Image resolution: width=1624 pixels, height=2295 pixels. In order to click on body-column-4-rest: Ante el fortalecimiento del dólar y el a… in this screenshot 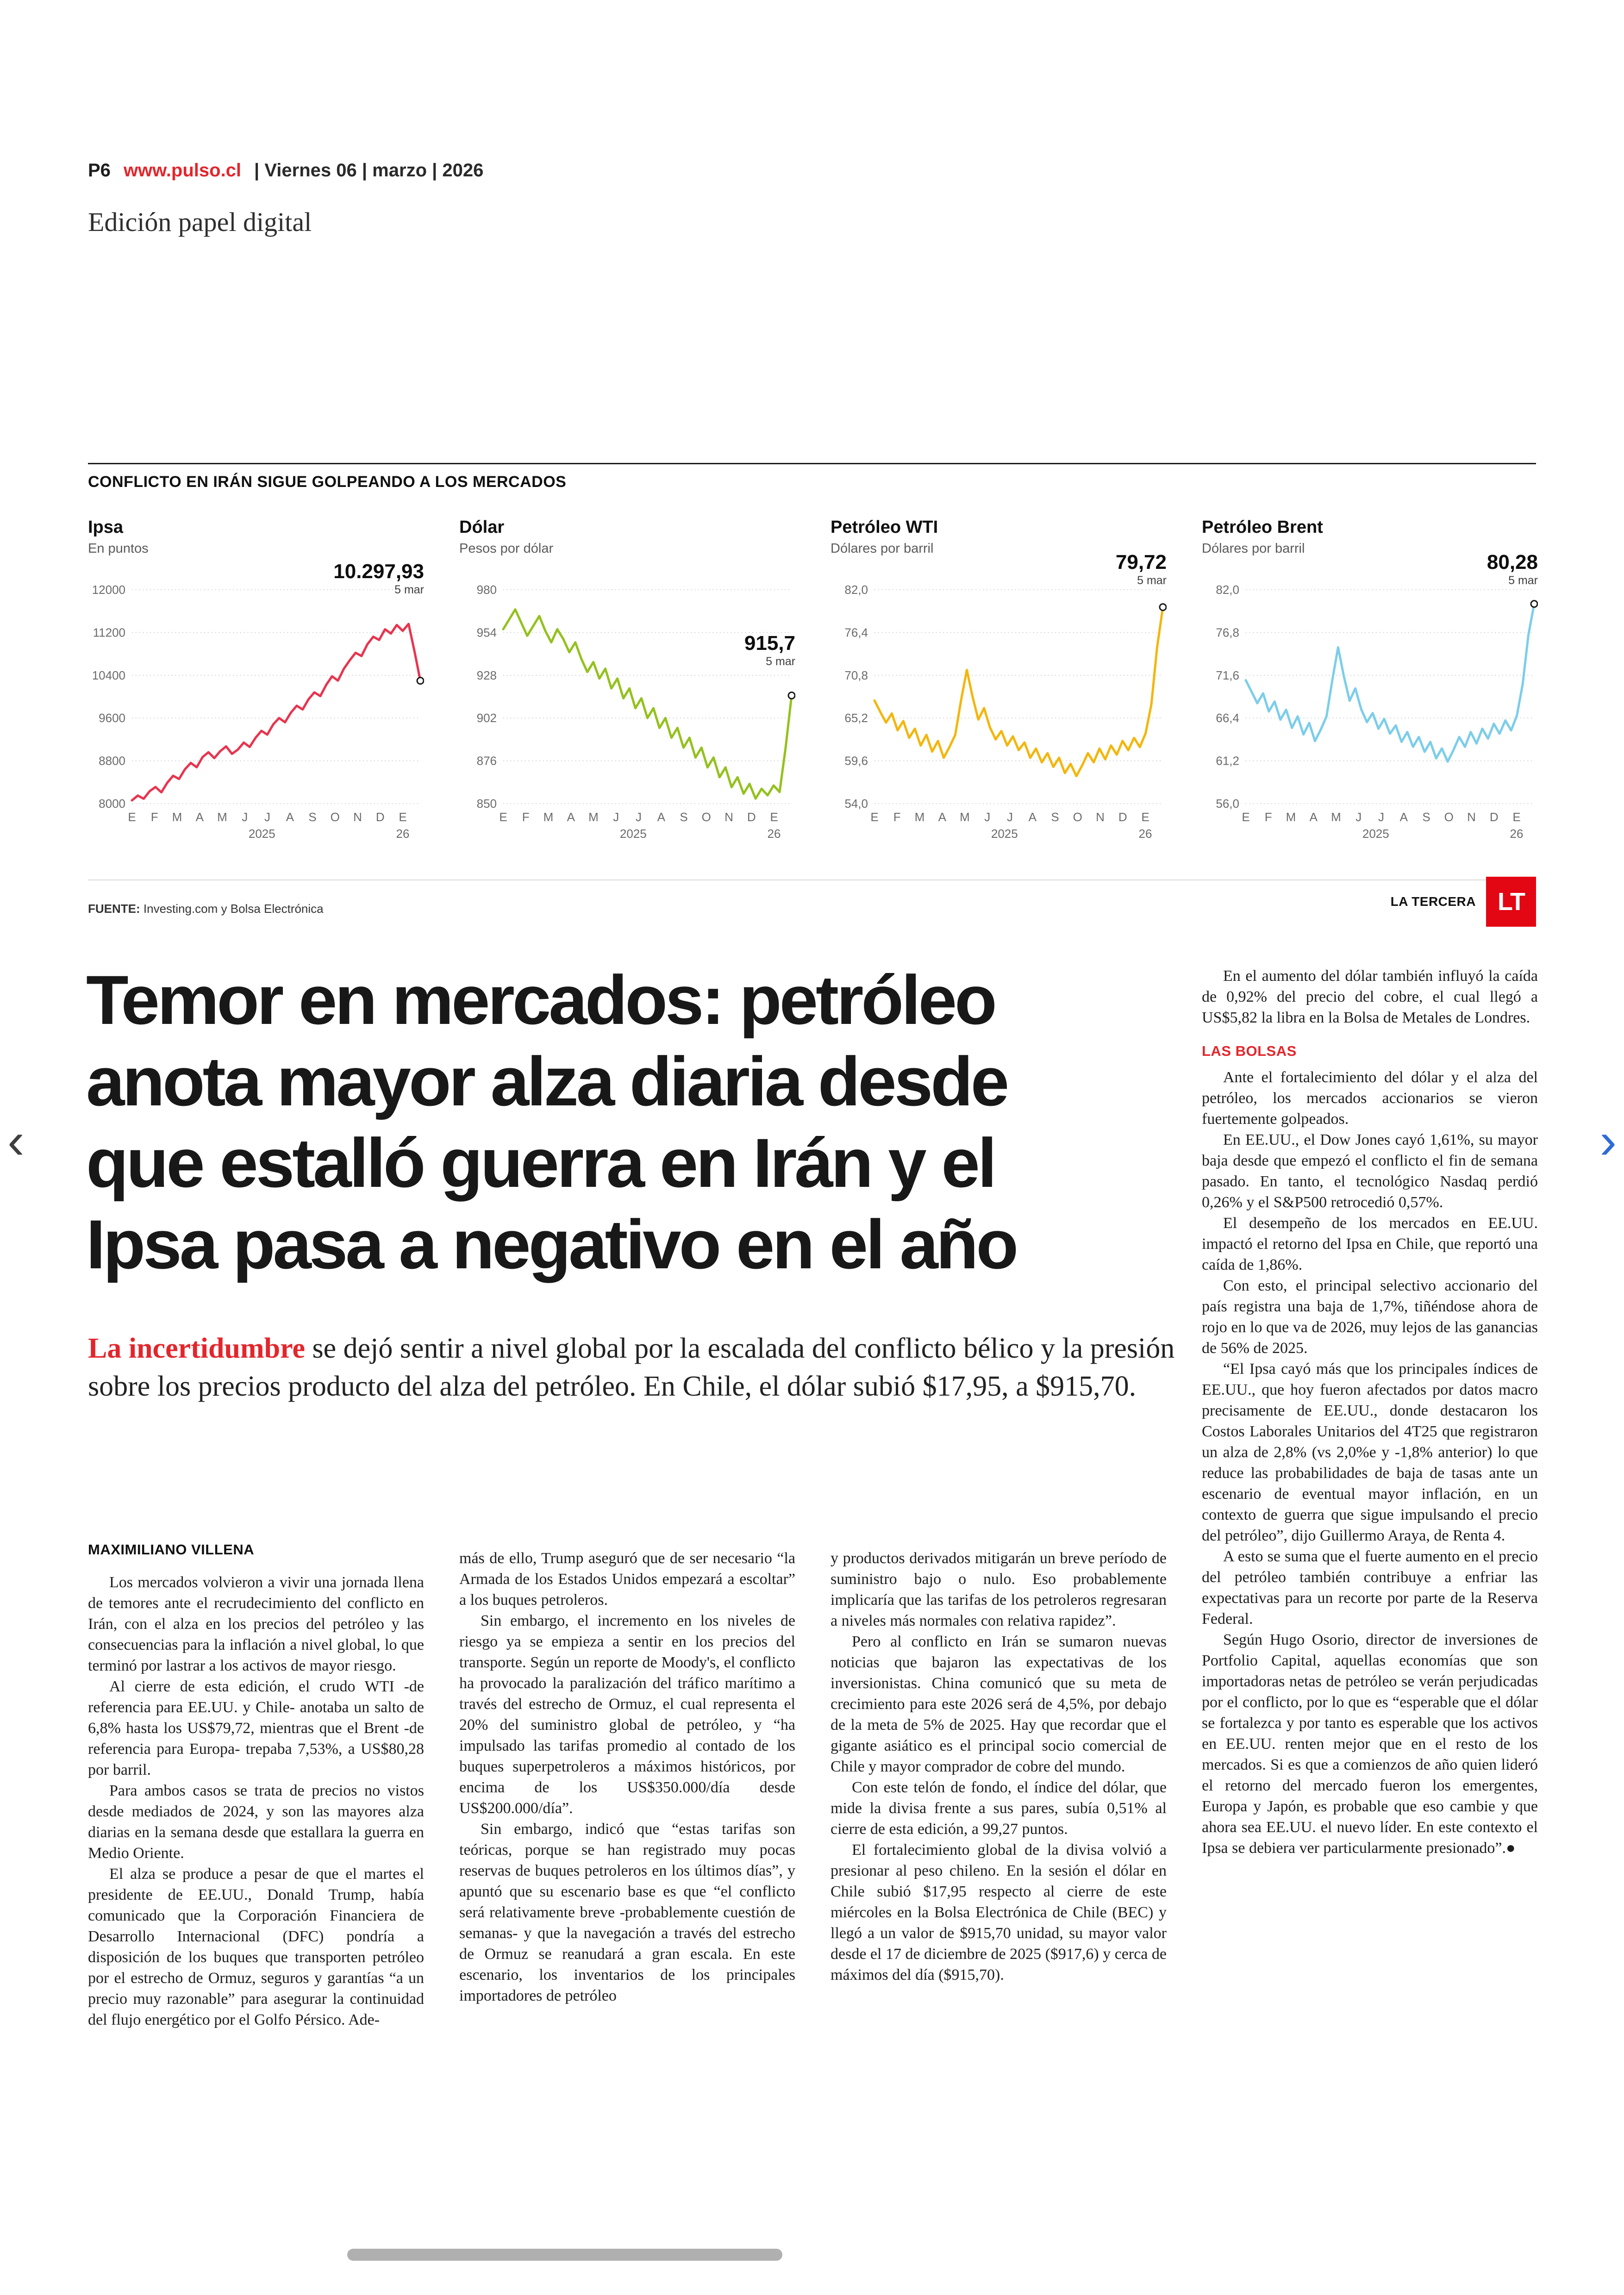, I will do `click(1370, 1462)`.